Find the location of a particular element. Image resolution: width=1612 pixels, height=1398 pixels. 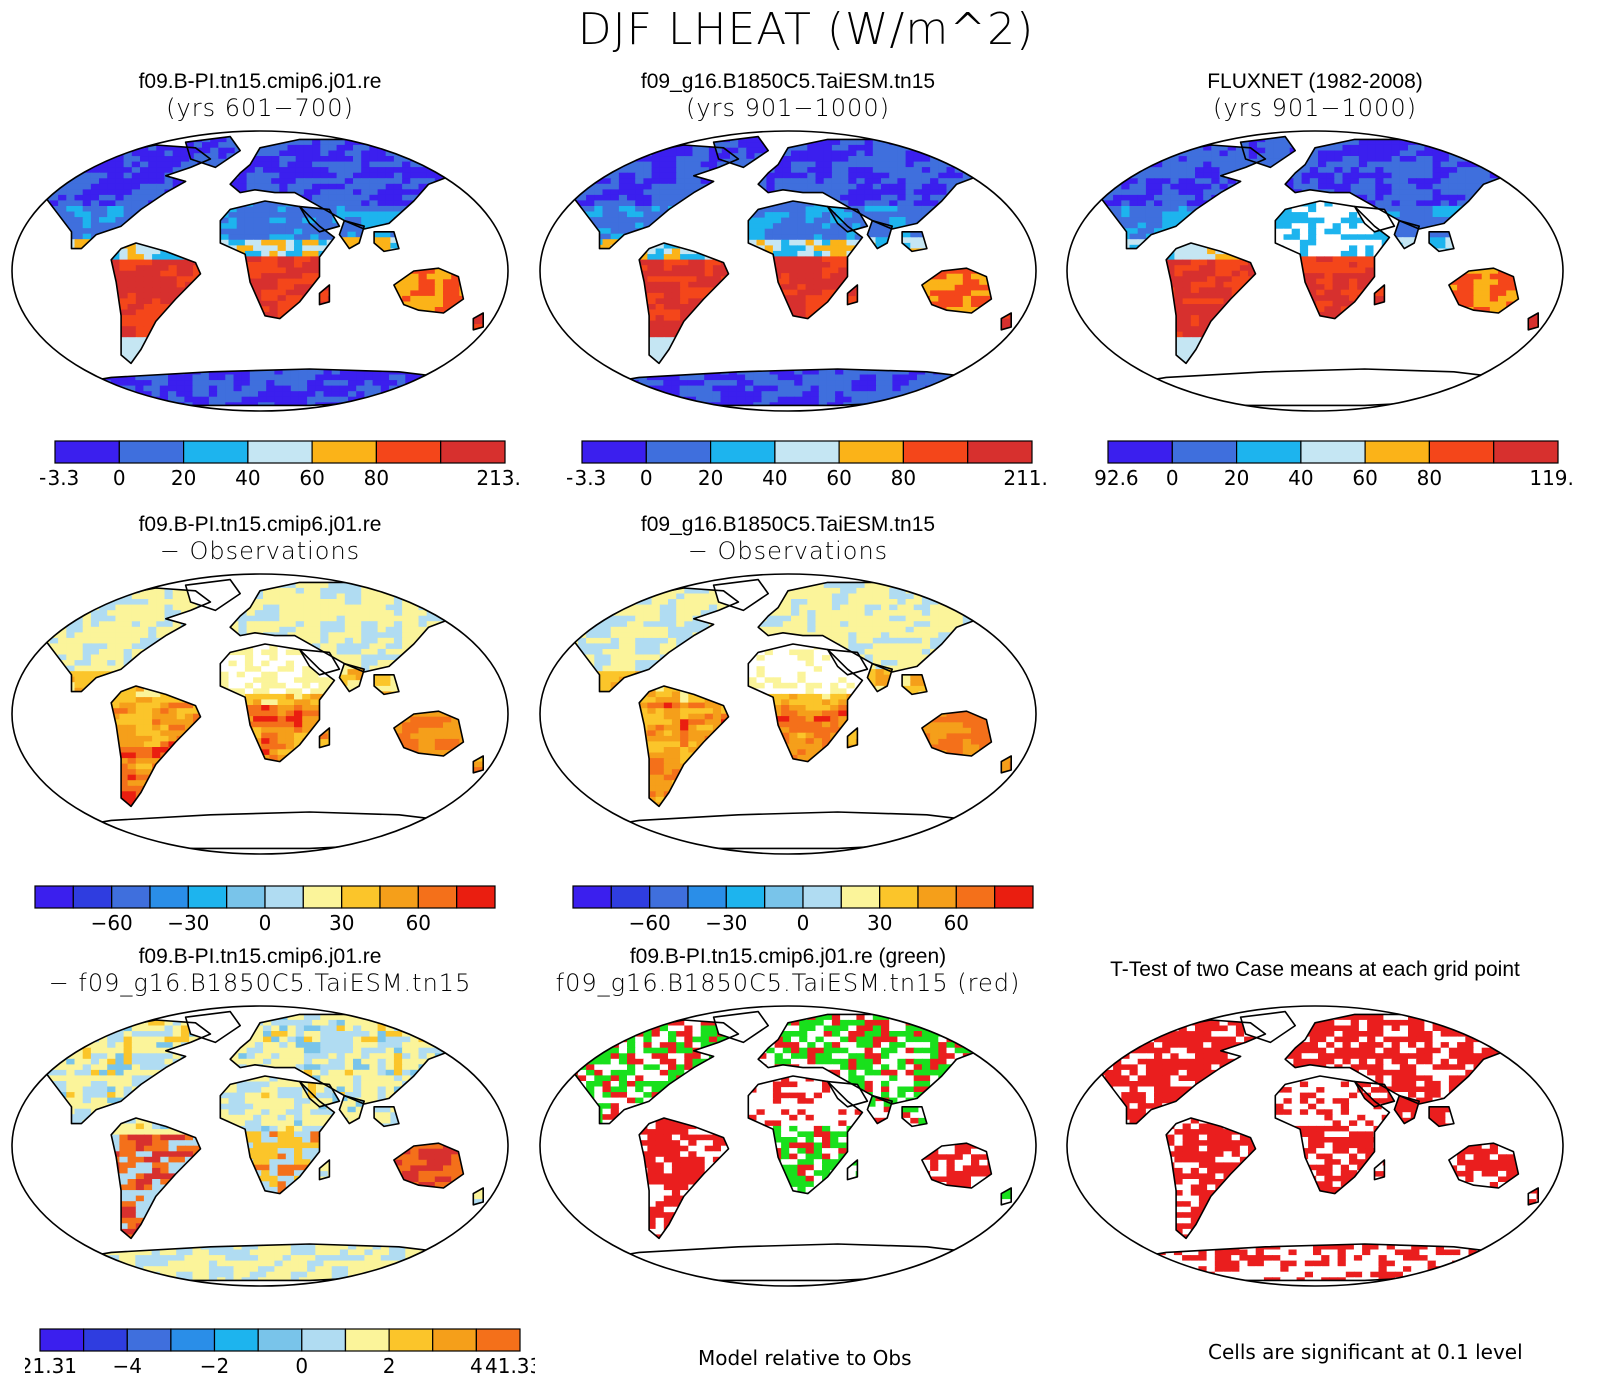

colorbar-tick-label: −2 is located at coordinates (214, 1366).